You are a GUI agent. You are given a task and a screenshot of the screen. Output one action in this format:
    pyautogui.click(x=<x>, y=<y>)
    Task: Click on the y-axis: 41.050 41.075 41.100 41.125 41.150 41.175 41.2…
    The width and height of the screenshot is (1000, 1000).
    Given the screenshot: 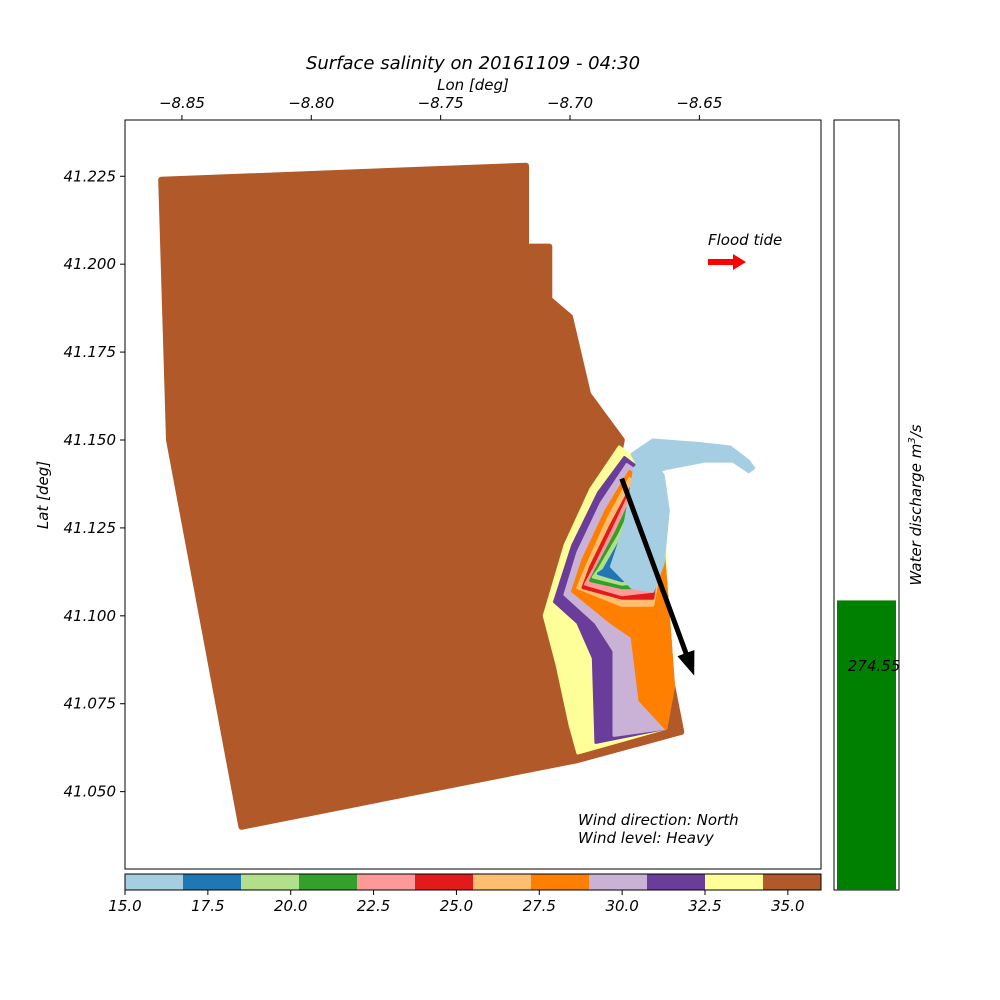 What is the action you would take?
    pyautogui.click(x=94, y=484)
    